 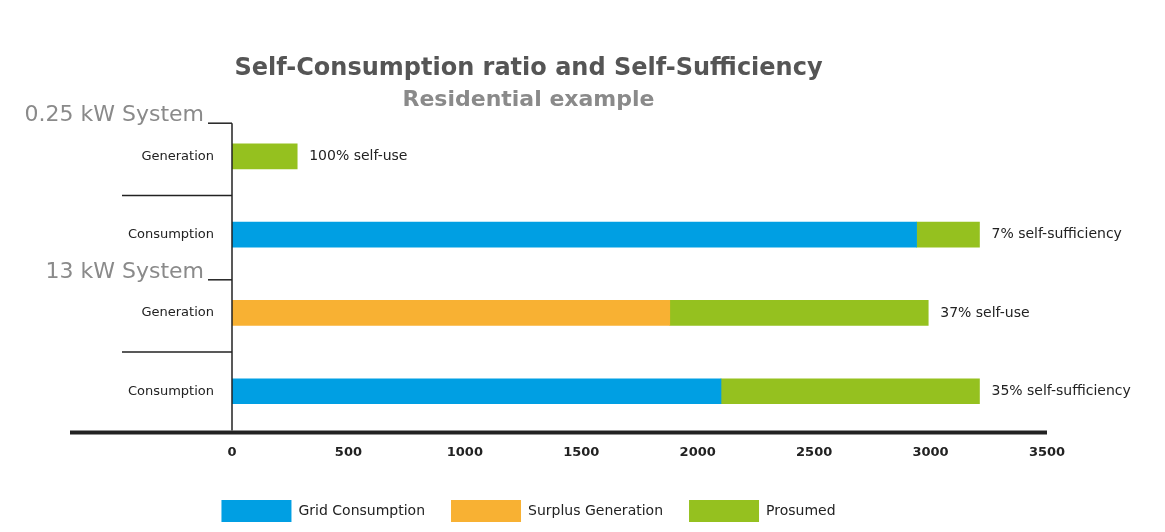 What do you see at coordinates (801, 509) in the screenshot?
I see `legend-label: Prosumed` at bounding box center [801, 509].